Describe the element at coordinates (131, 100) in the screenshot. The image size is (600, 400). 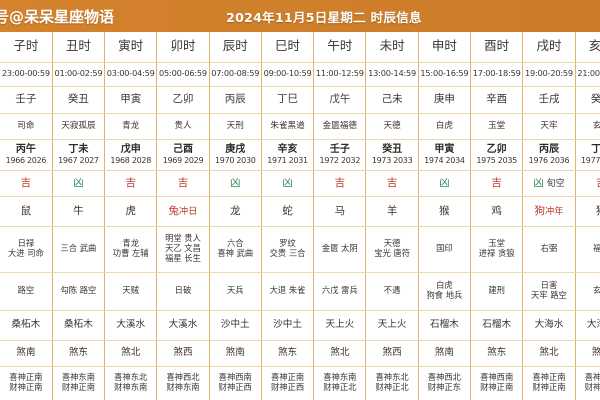
I see `ganzhi-cell: 甲寅` at that location.